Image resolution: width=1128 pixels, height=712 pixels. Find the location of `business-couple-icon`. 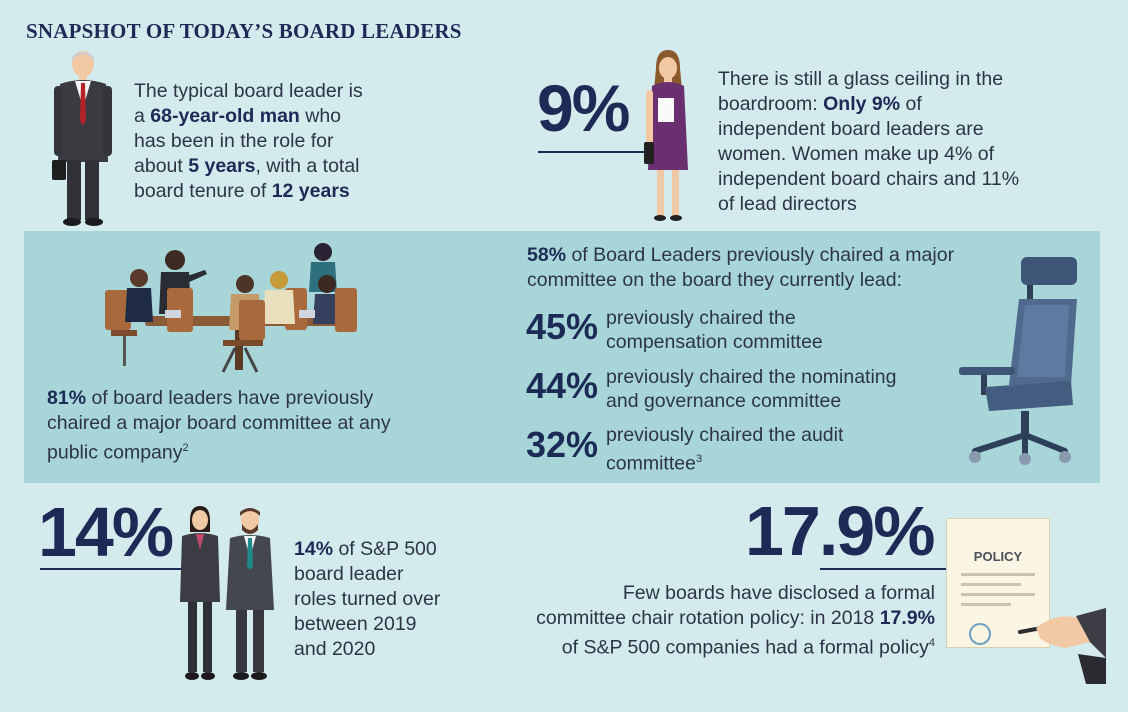

business-couple-icon is located at coordinates (227, 593).